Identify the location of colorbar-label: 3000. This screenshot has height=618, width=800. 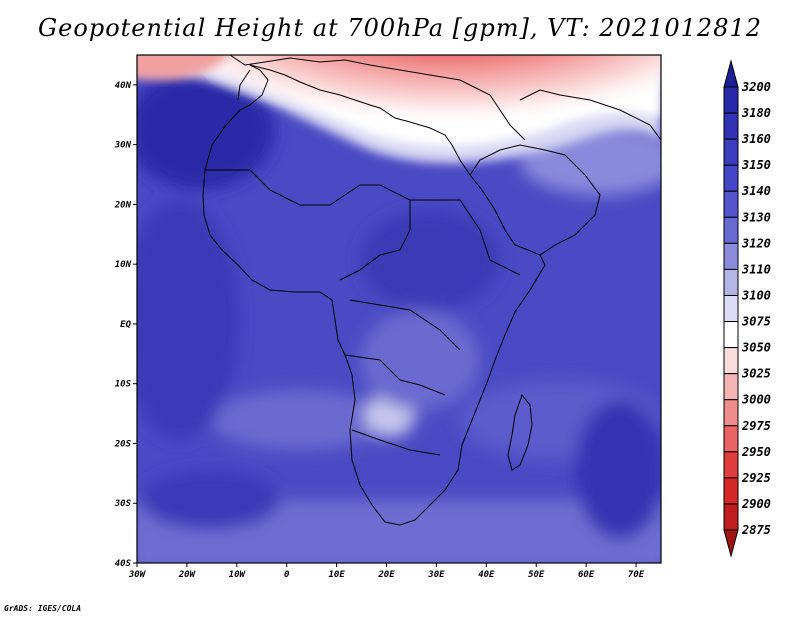
(756, 400).